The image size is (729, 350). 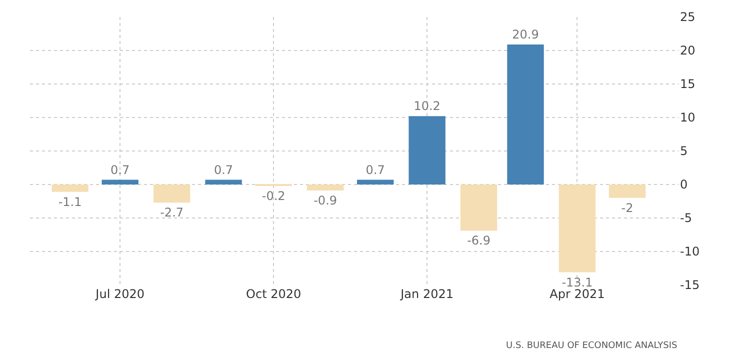 I want to click on y-tick-label: 15, so click(x=688, y=84).